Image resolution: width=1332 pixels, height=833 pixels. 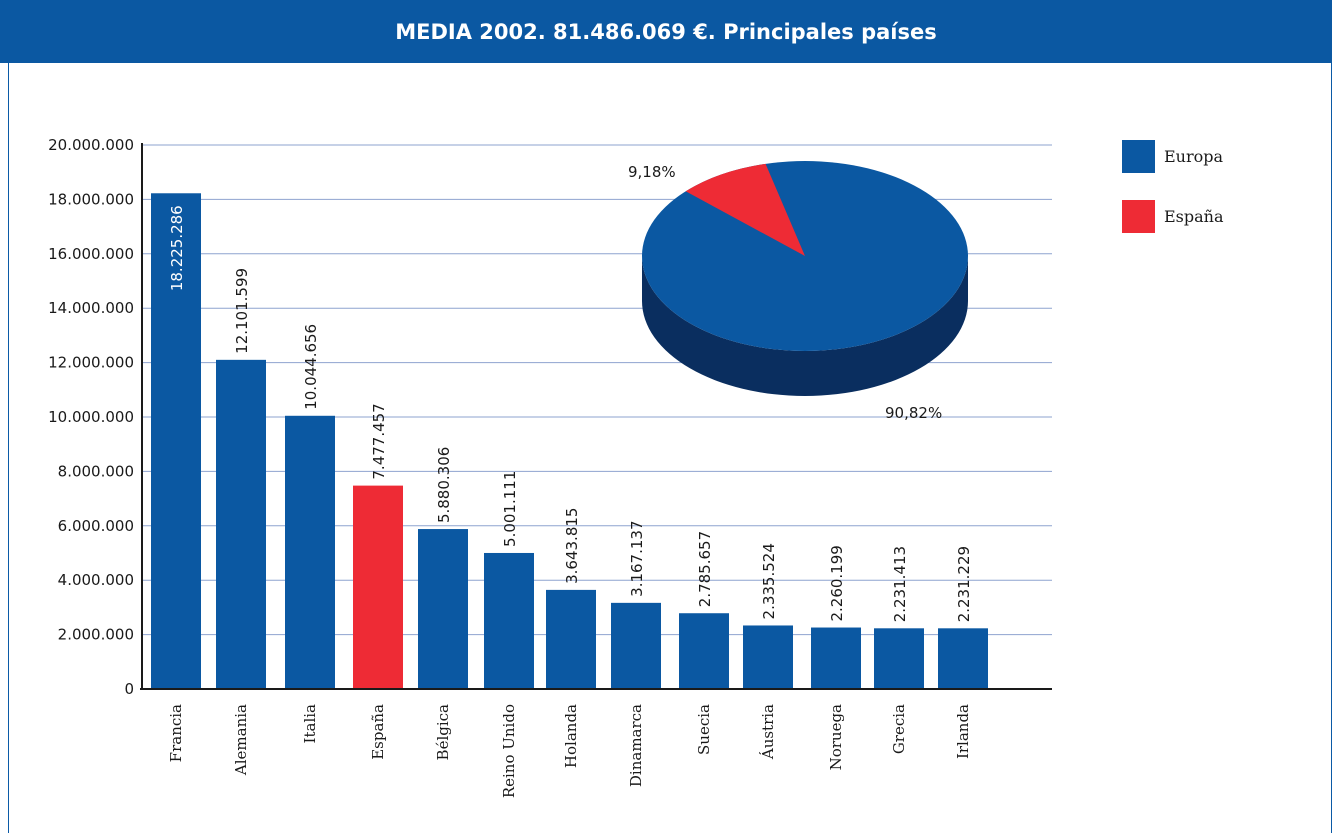 What do you see at coordinates (379, 441) in the screenshot?
I see `bar-value-label: 7.477.457` at bounding box center [379, 441].